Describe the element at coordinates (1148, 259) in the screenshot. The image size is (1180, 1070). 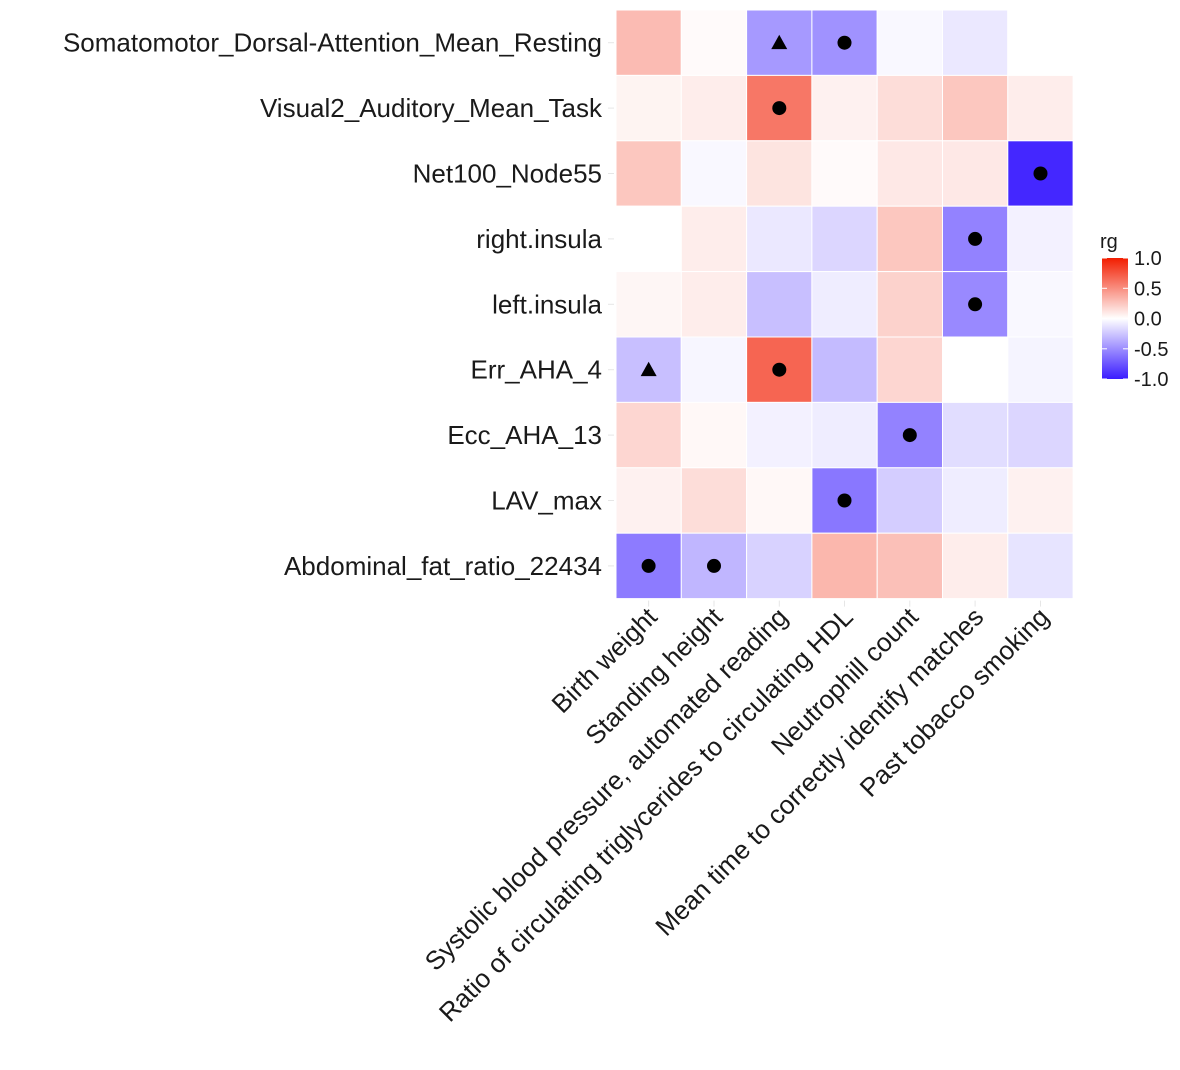
I see `legend-tick-label: 1.0` at that location.